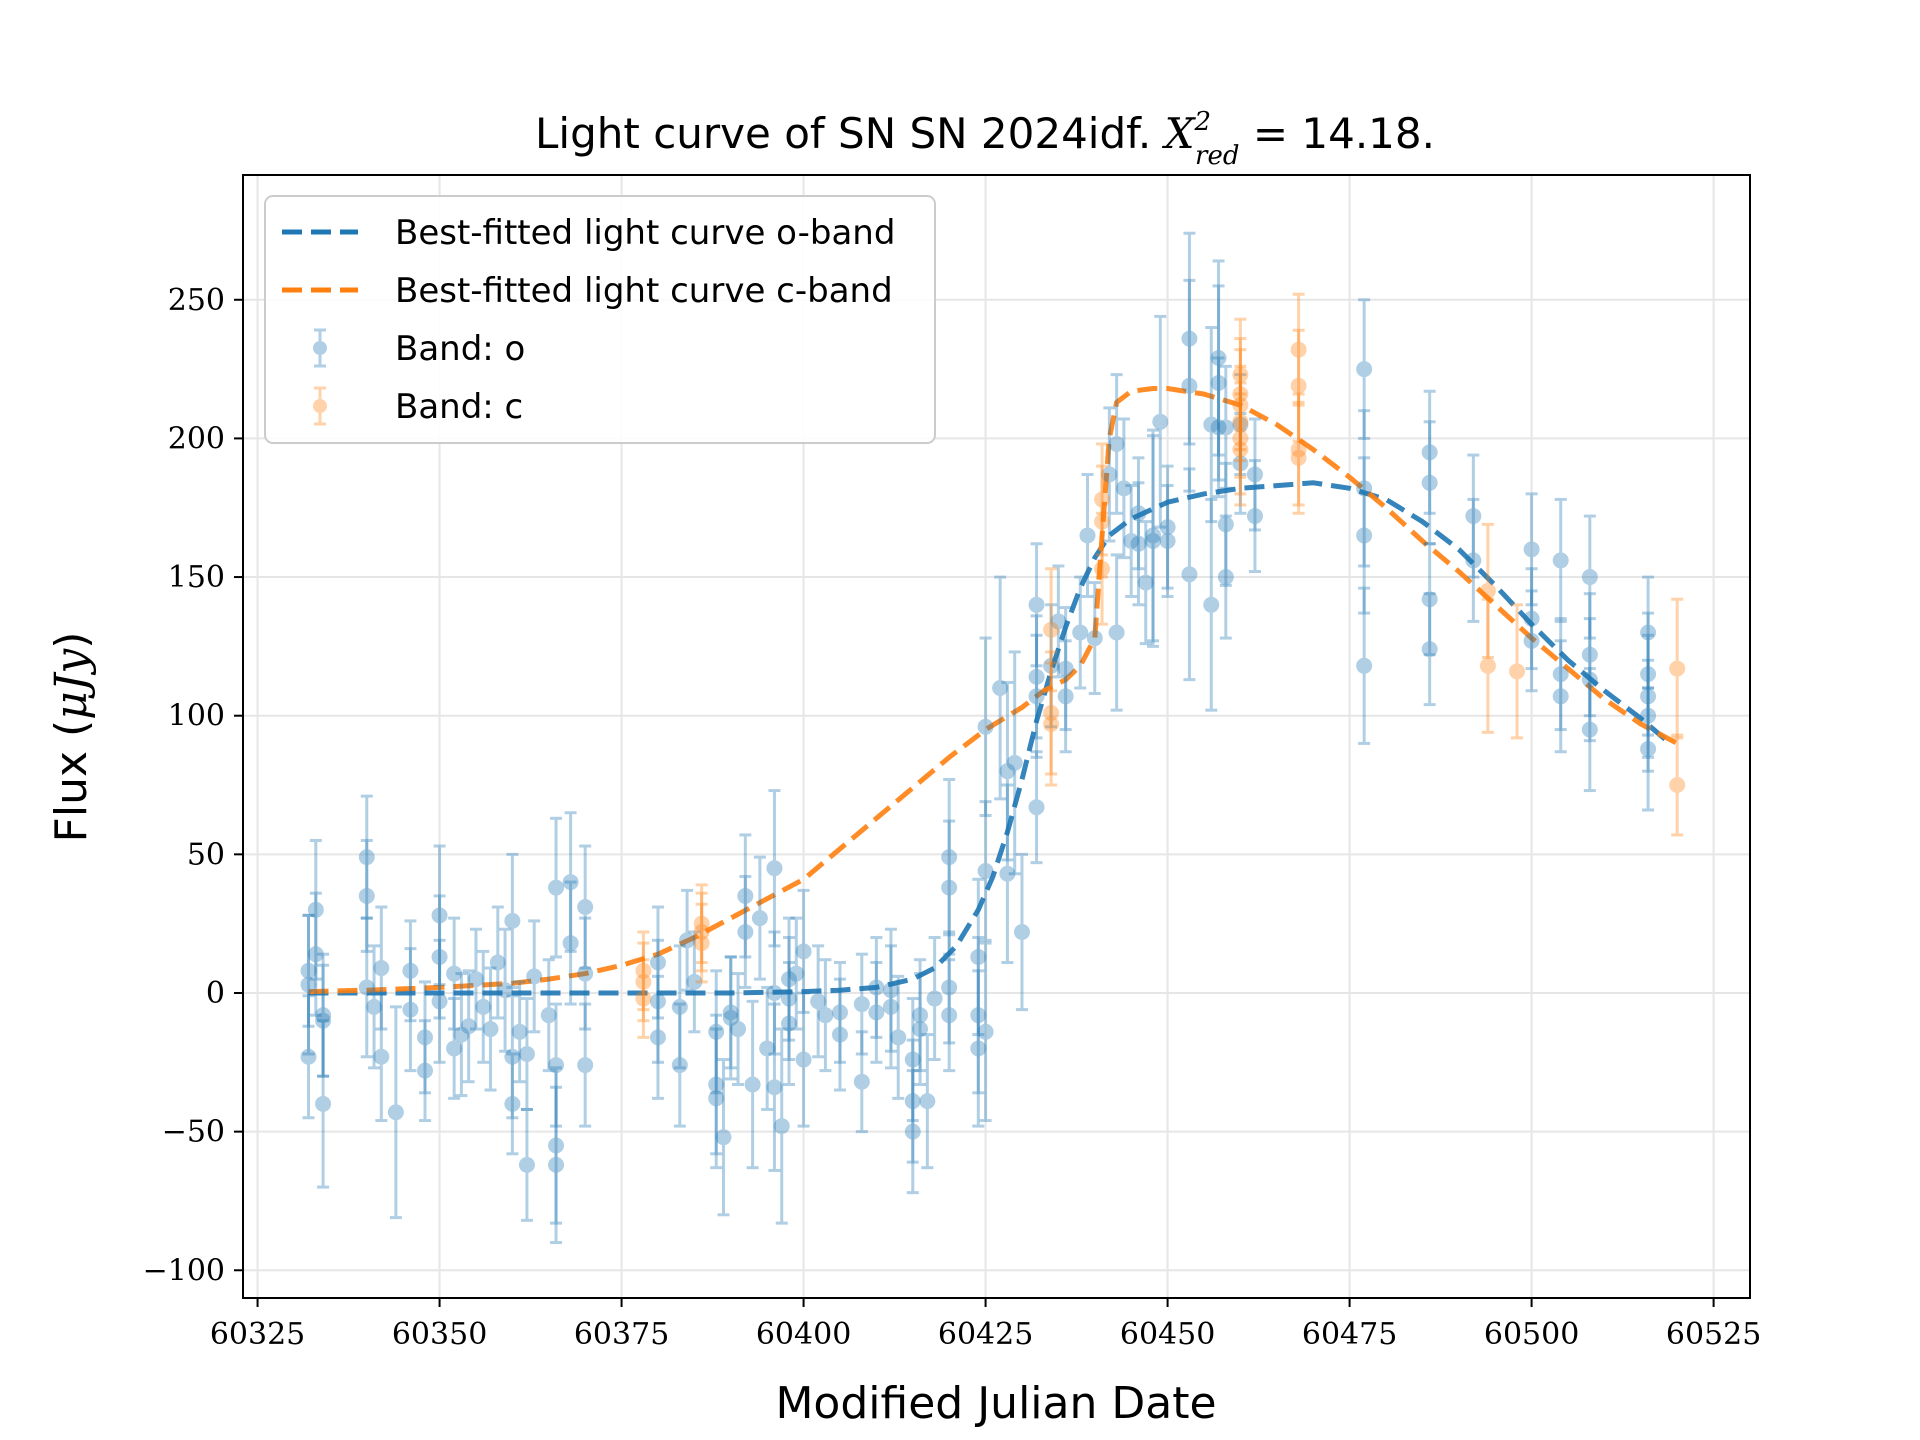 Image resolution: width=1920 pixels, height=1440 pixels. I want to click on y-tick-label: 200, so click(196, 438).